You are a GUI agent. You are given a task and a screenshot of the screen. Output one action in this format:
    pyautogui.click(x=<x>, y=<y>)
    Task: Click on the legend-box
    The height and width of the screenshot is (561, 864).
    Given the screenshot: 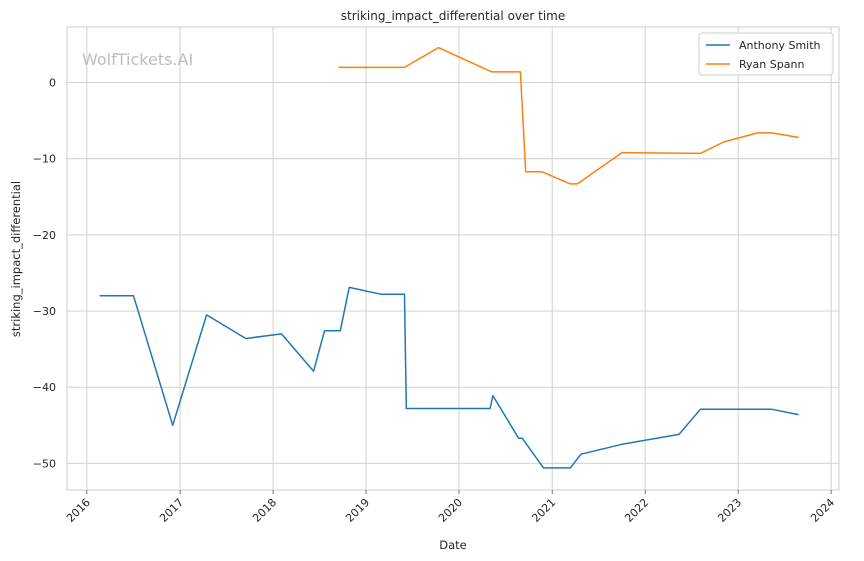 What is the action you would take?
    pyautogui.click(x=766, y=54)
    